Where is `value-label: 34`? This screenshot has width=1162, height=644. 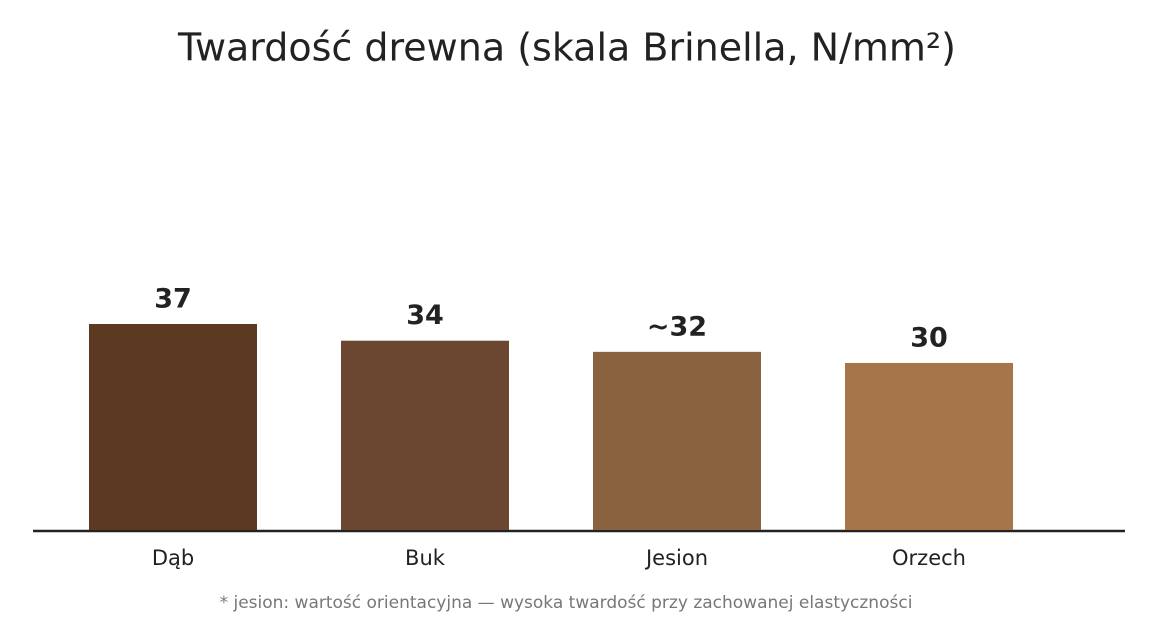
value-label: 34 is located at coordinates (425, 315).